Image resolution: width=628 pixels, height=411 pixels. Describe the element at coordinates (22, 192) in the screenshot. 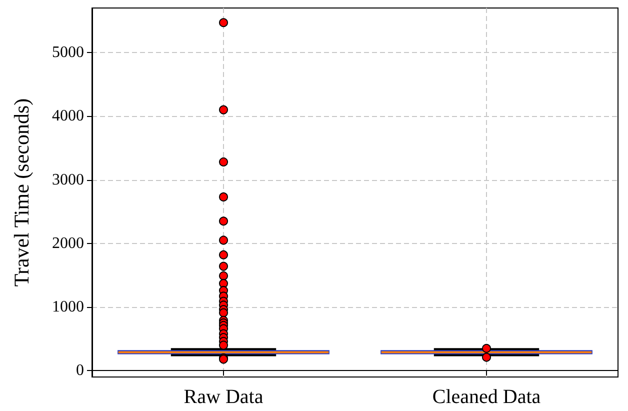

I see `y-axis-title: Travel Time (seconds)` at that location.